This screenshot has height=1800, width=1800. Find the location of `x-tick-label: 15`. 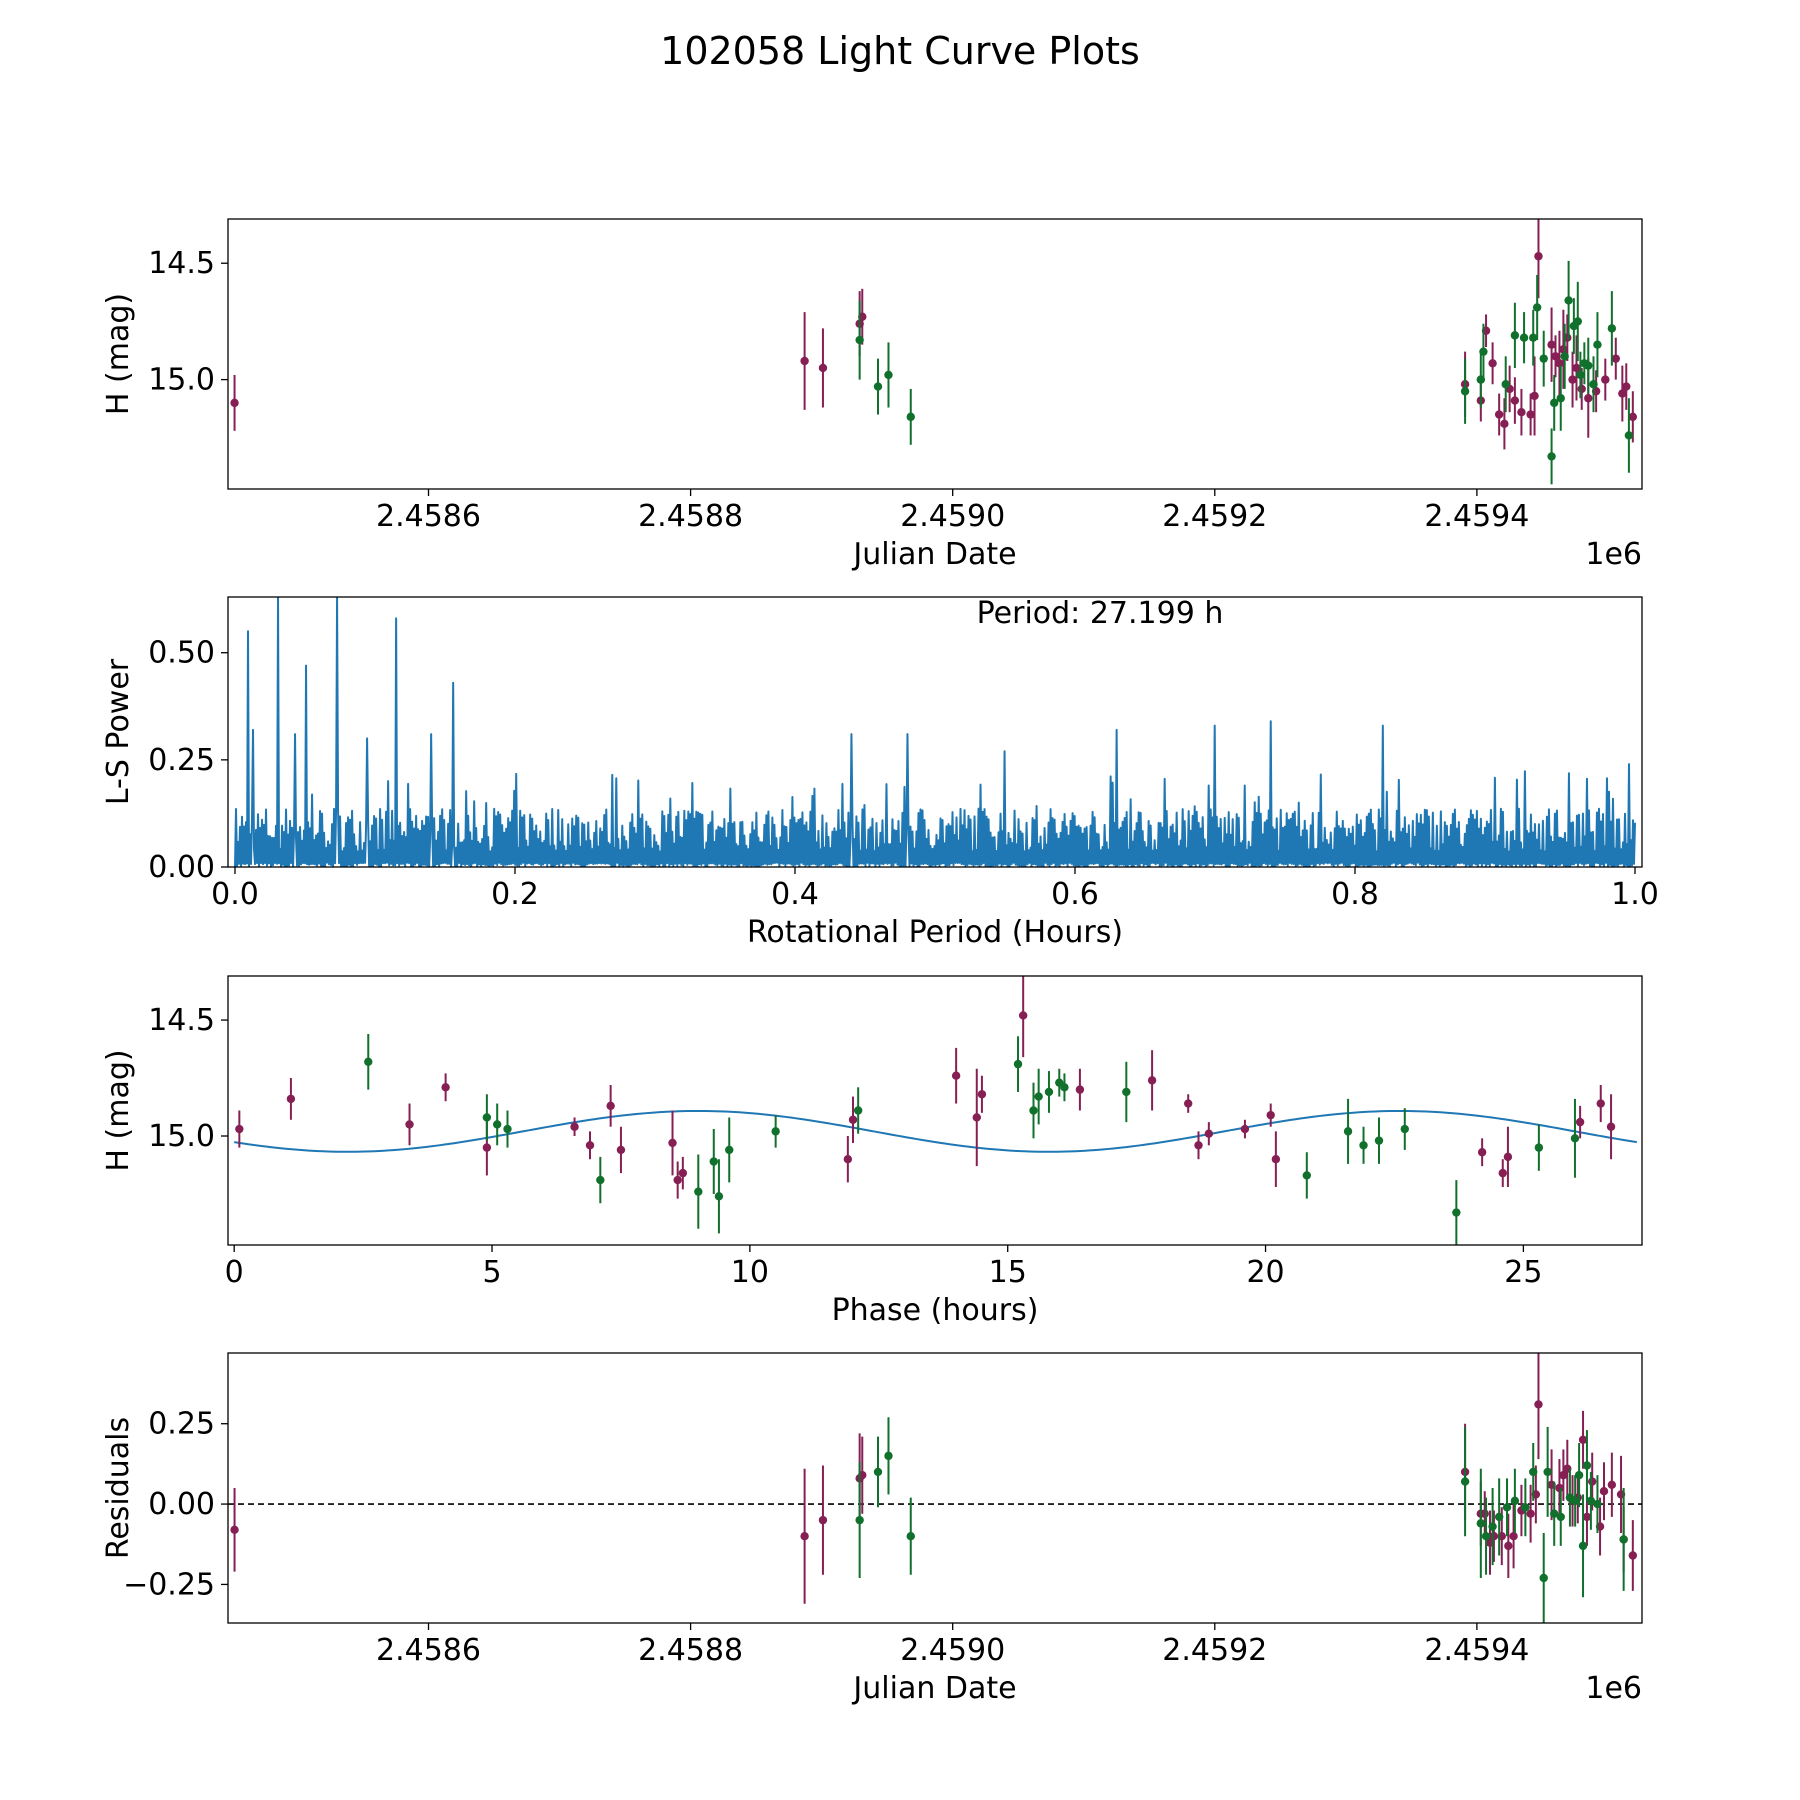

x-tick-label: 15 is located at coordinates (1008, 1272).